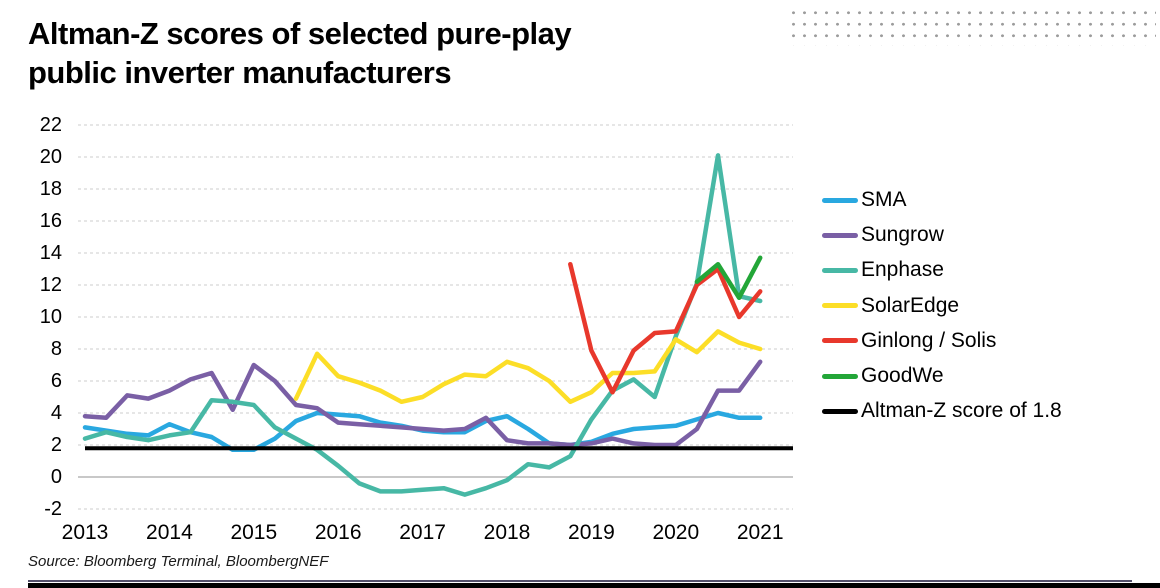  What do you see at coordinates (254, 532) in the screenshot?
I see `x-tick-label: 2015` at bounding box center [254, 532].